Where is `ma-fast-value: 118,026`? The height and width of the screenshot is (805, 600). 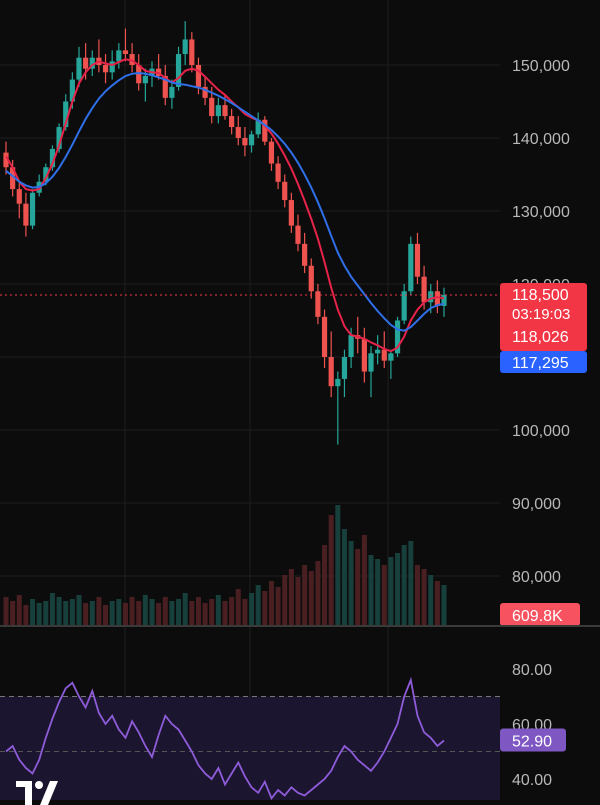
ma-fast-value: 118,026 is located at coordinates (540, 337).